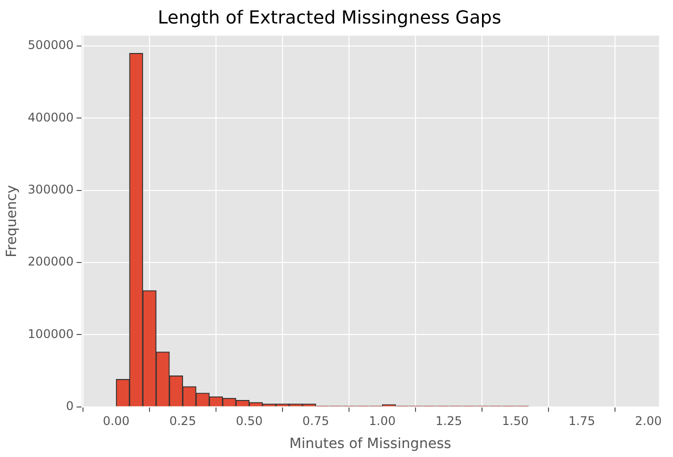 This screenshot has width=673, height=457. What do you see at coordinates (51, 261) in the screenshot?
I see `y-tick-label: 200000` at bounding box center [51, 261].